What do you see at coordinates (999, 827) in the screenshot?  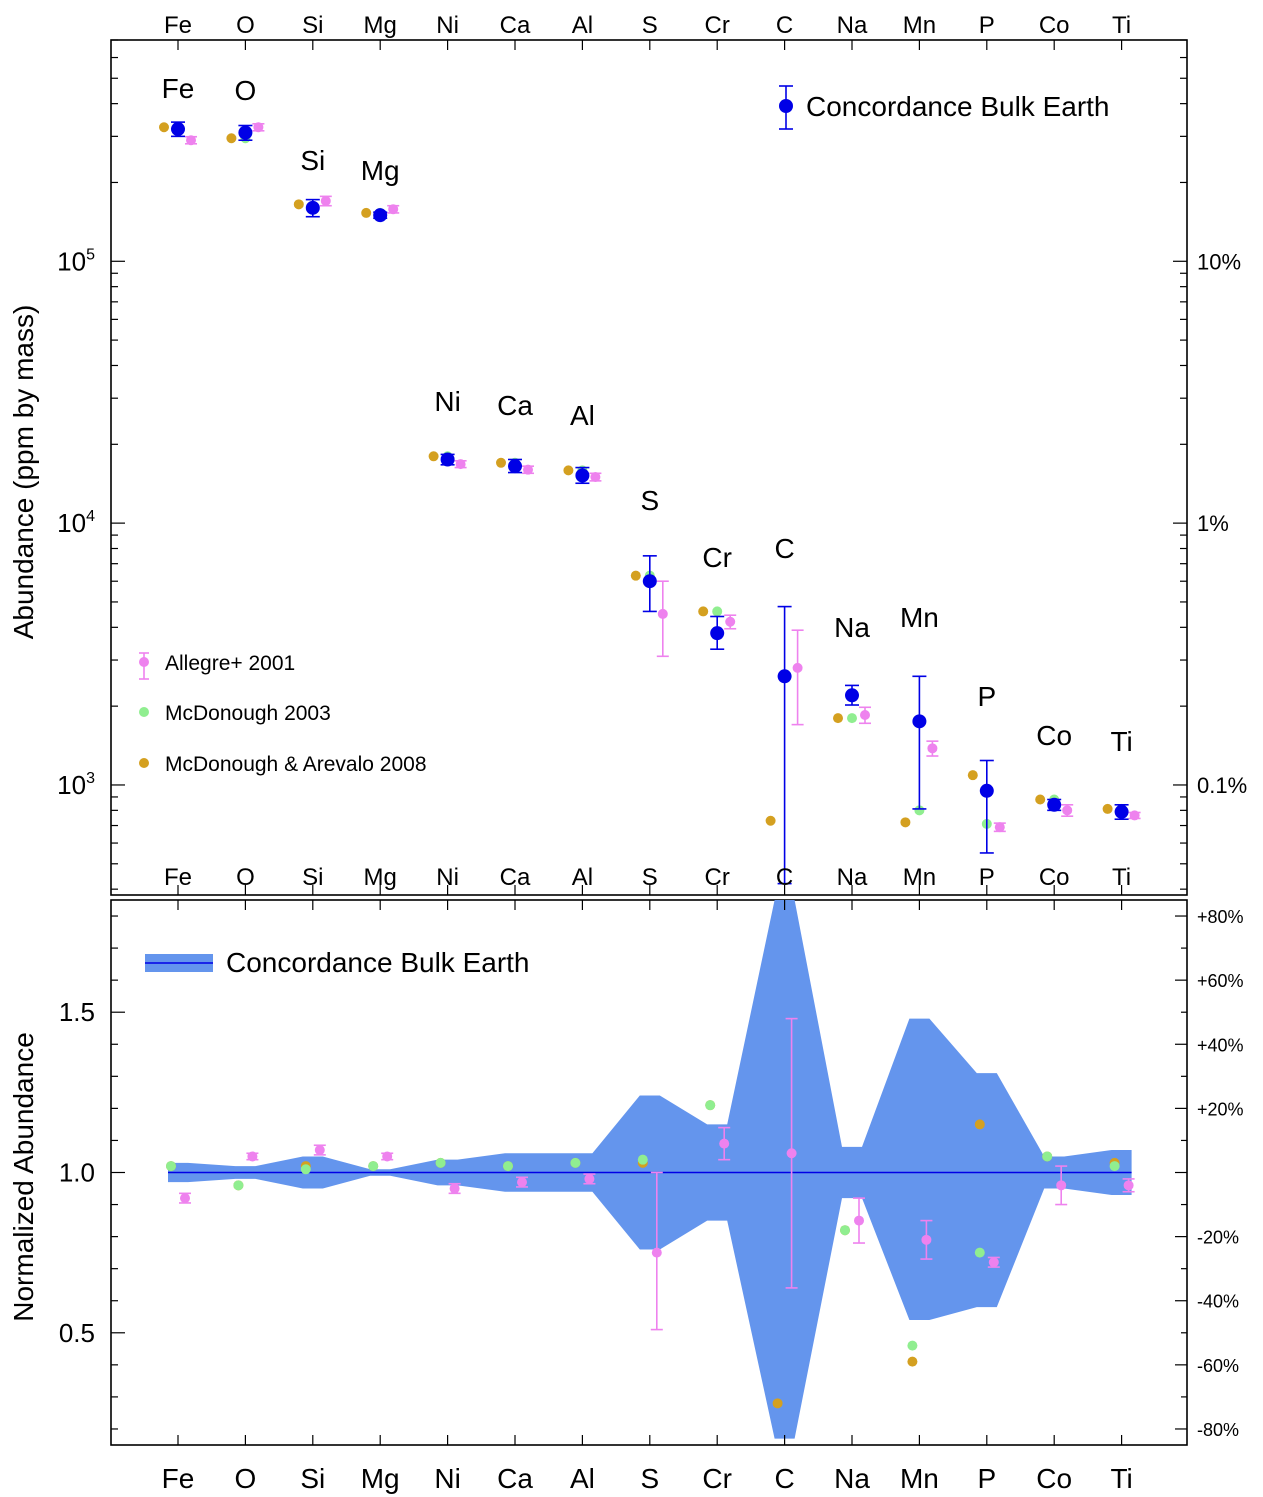 I see `top-point-allegre-2001-p` at bounding box center [999, 827].